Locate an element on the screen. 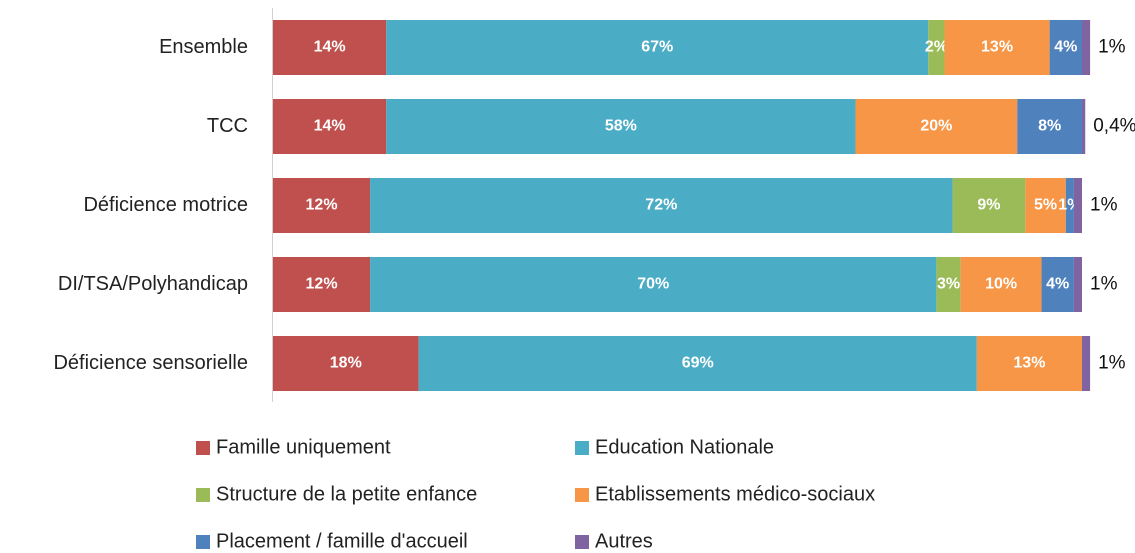  legend-label: Education Nationale is located at coordinates (684, 447).